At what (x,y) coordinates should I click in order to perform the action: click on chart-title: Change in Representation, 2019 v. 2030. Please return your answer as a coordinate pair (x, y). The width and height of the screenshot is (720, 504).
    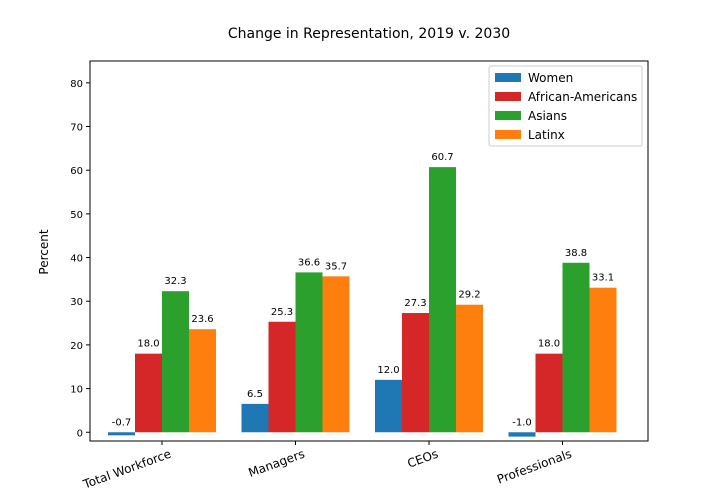
    Looking at the image, I should click on (369, 34).